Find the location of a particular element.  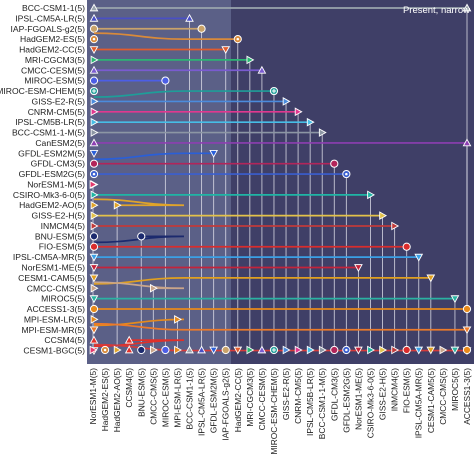

y-label-gfdl-esm2m-5: GFDL-ESM2M(5) is located at coordinates (51, 153).